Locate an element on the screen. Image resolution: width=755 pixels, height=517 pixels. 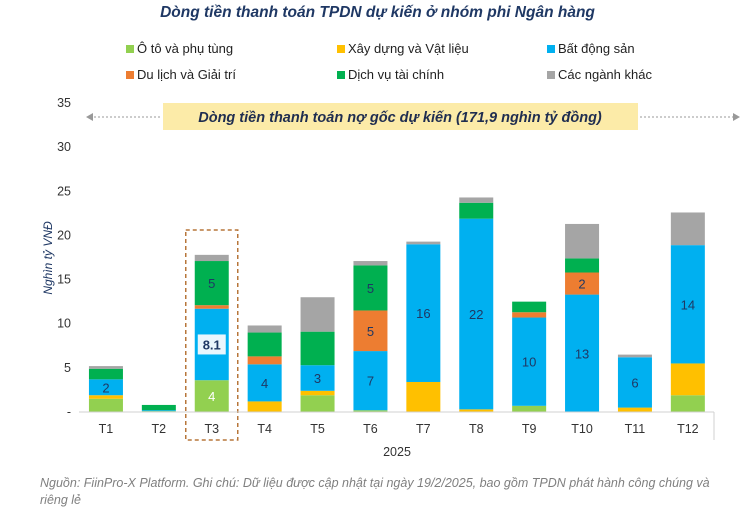
legend-item: Ô tô và phụ tùng is located at coordinates (179, 48).